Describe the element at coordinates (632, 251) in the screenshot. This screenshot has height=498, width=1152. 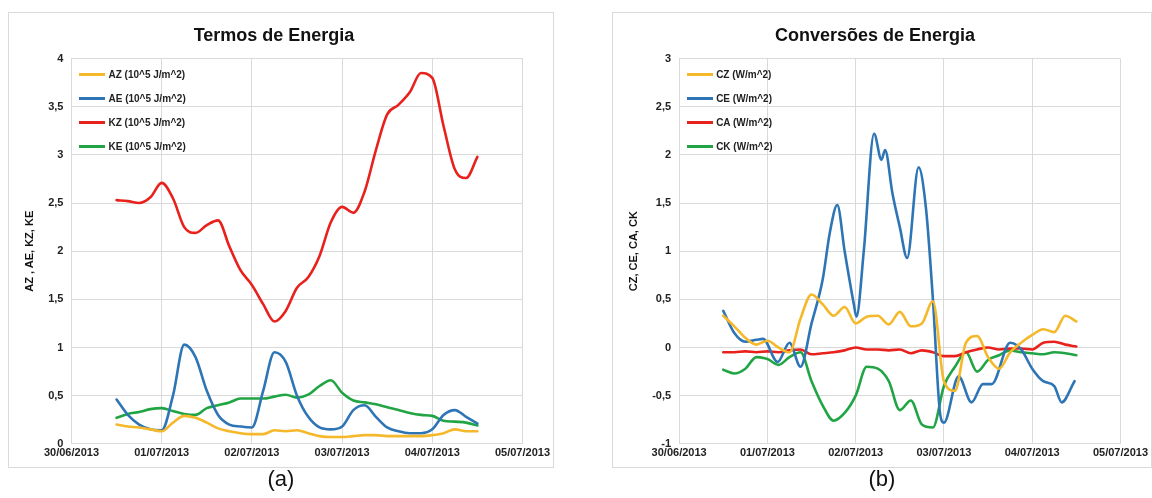
I see `y-axis-title: CZ, CE, CA, CK` at that location.